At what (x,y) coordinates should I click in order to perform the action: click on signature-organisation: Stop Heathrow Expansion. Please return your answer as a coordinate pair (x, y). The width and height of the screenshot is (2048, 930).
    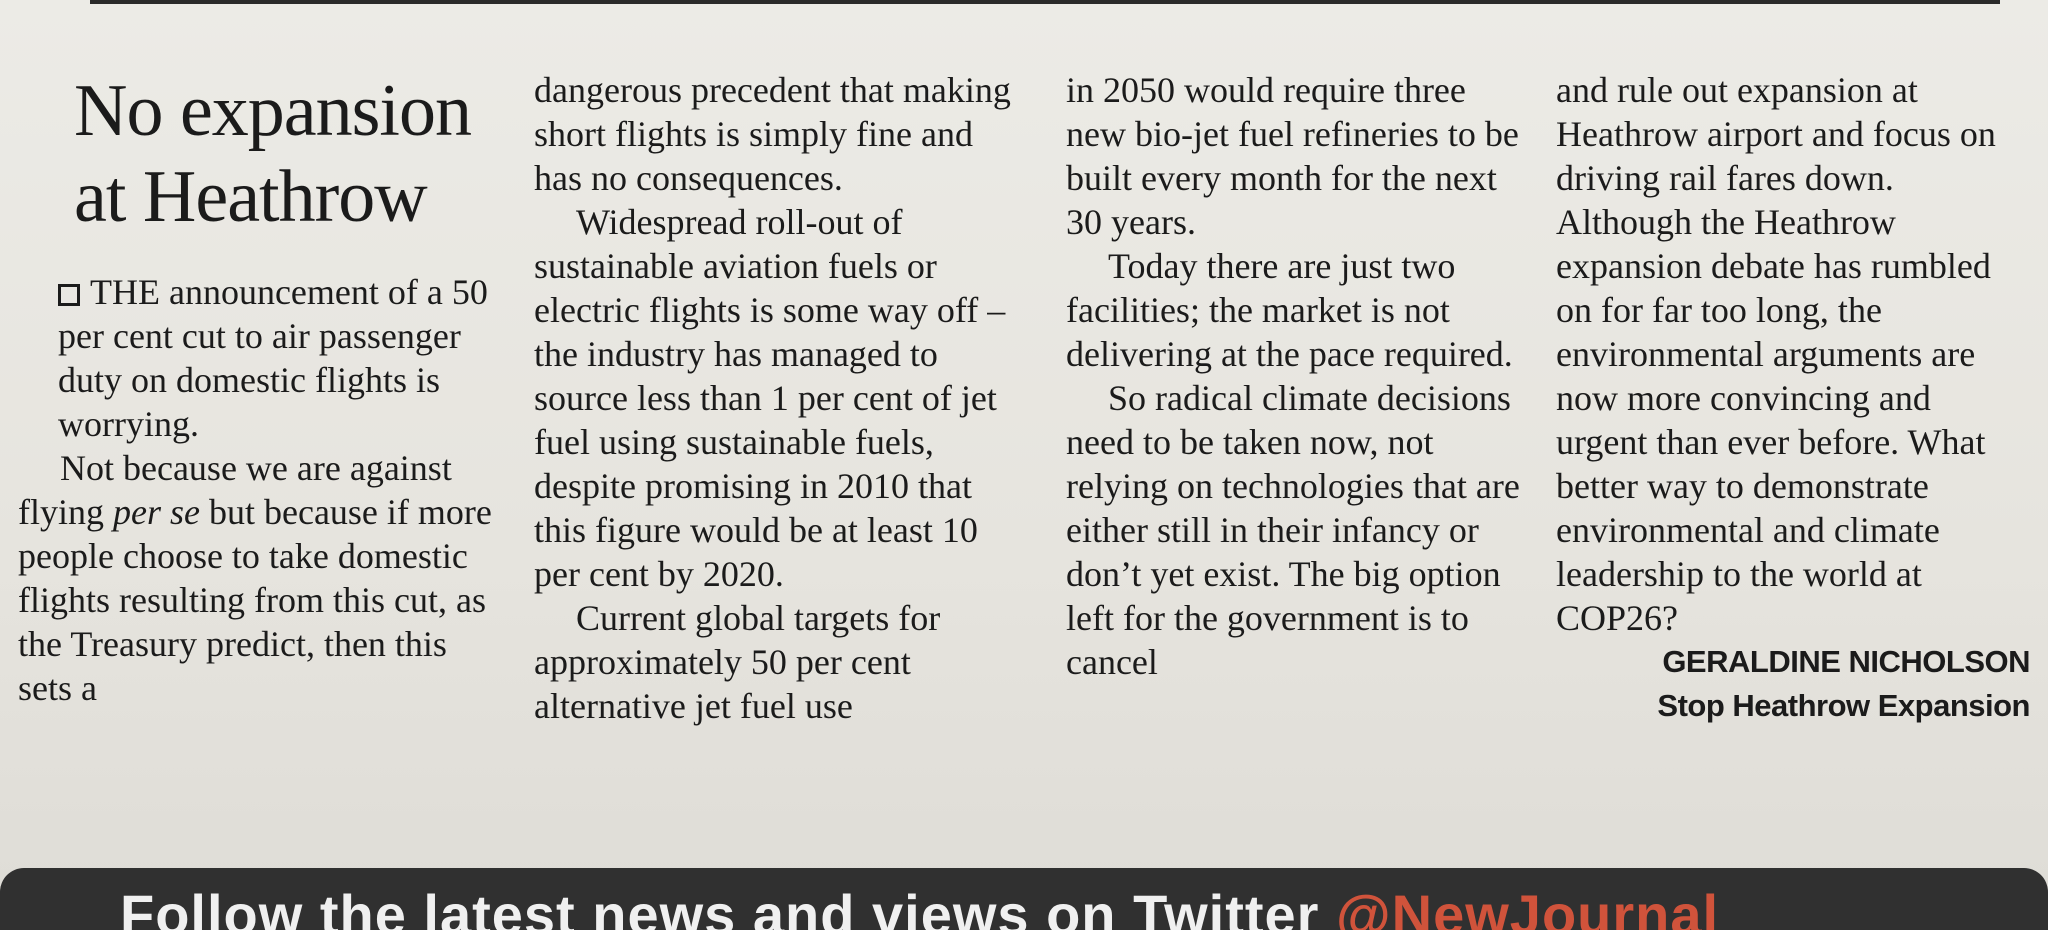
    Looking at the image, I should click on (1843, 705).